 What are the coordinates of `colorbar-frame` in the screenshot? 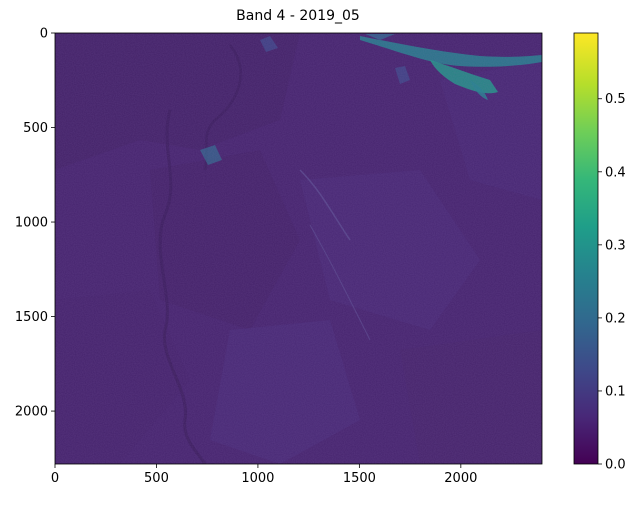 It's located at (586, 248).